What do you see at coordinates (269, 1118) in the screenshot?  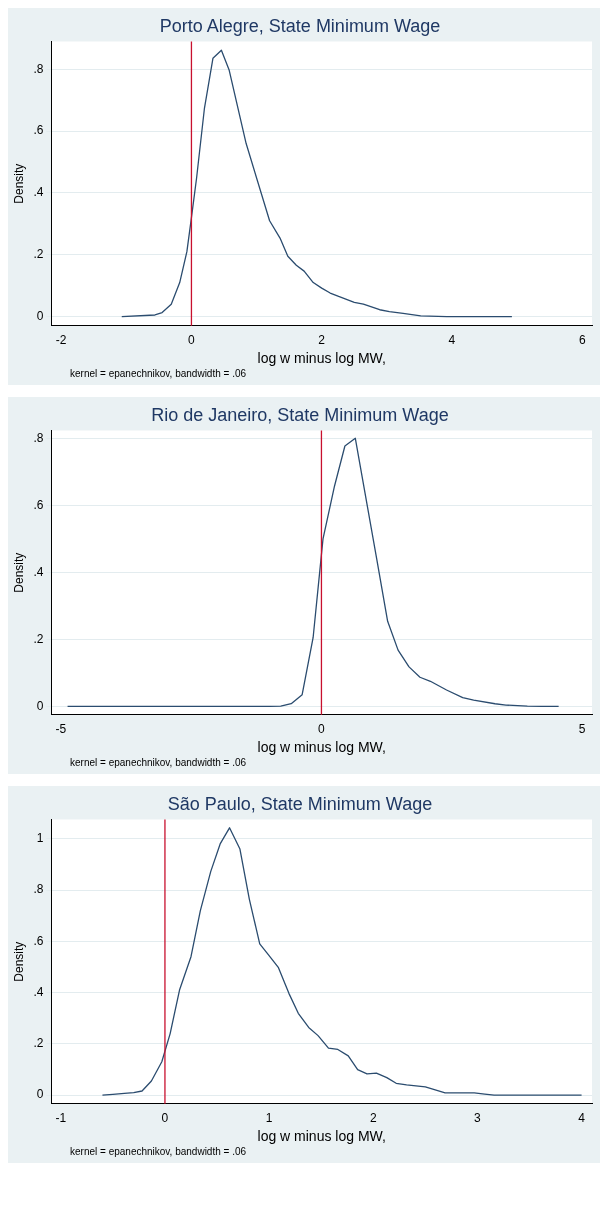 I see `x-tick-label: 1` at bounding box center [269, 1118].